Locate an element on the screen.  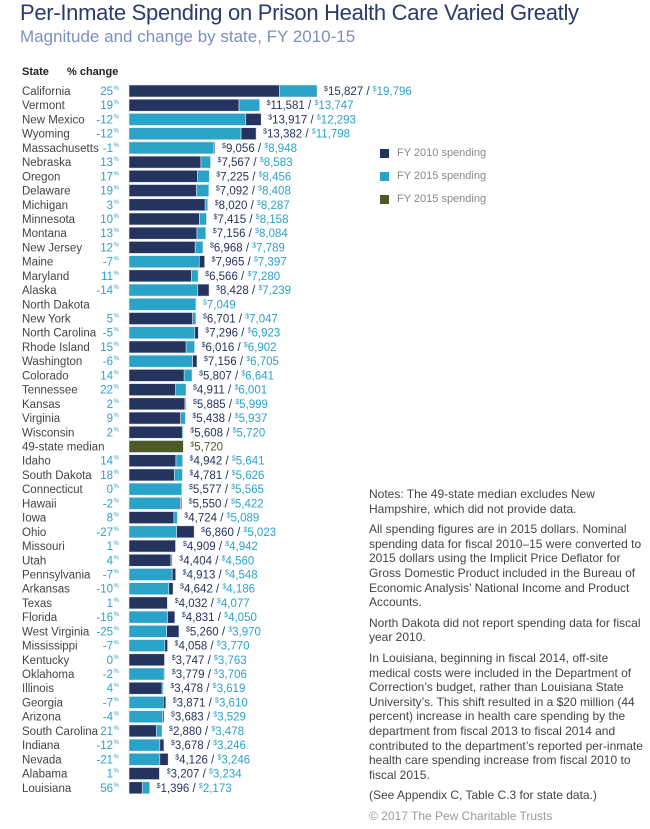
percent-change-label: -27 is located at coordinates (104, 533).